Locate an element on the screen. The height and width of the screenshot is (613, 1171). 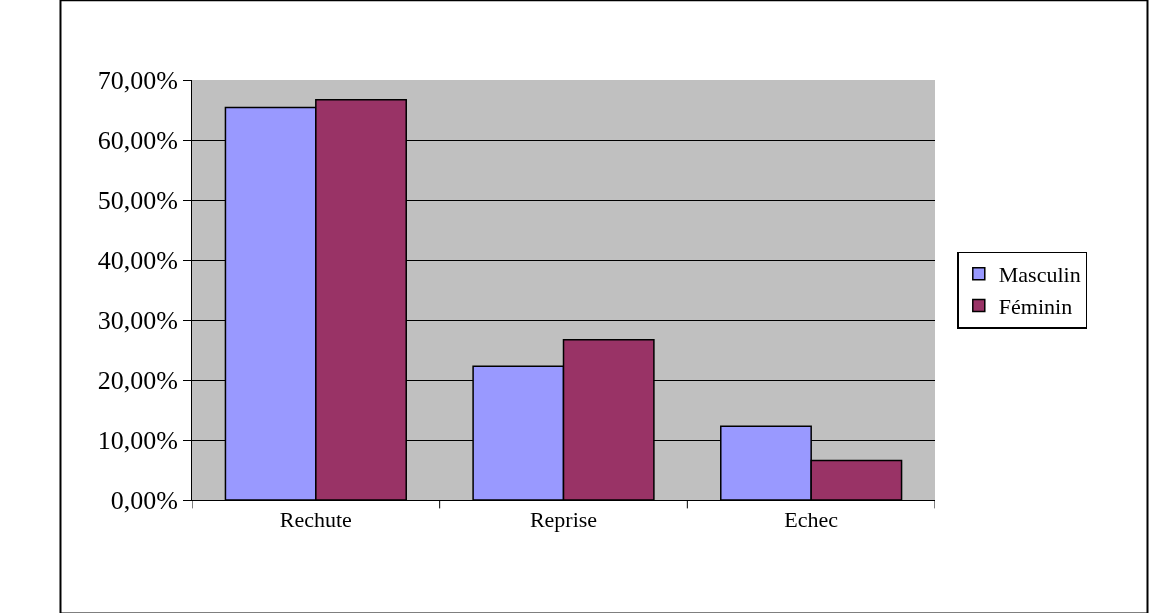
y-tick-label: 50,00% is located at coordinates (137, 201).